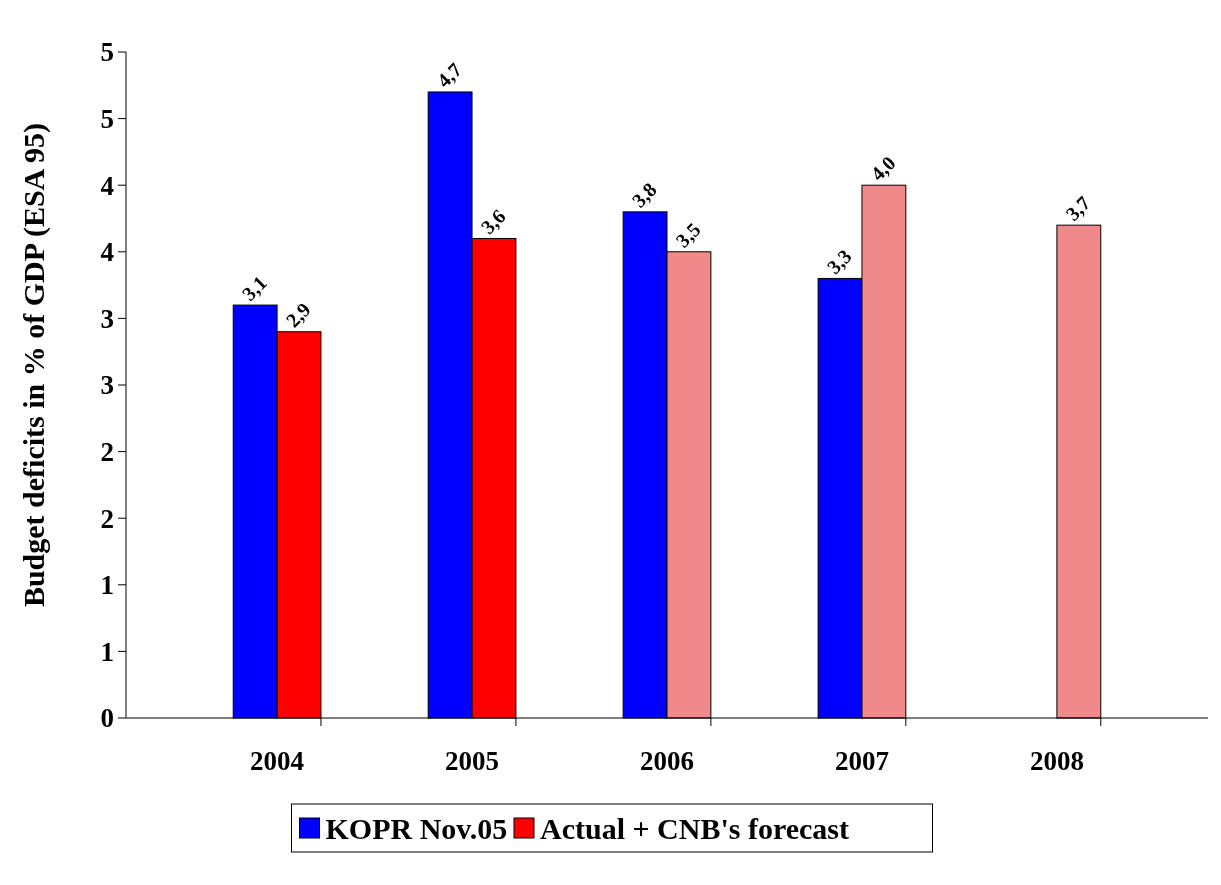 This screenshot has width=1221, height=885. Describe the element at coordinates (839, 261) in the screenshot. I see `data-label: 3,3` at that location.